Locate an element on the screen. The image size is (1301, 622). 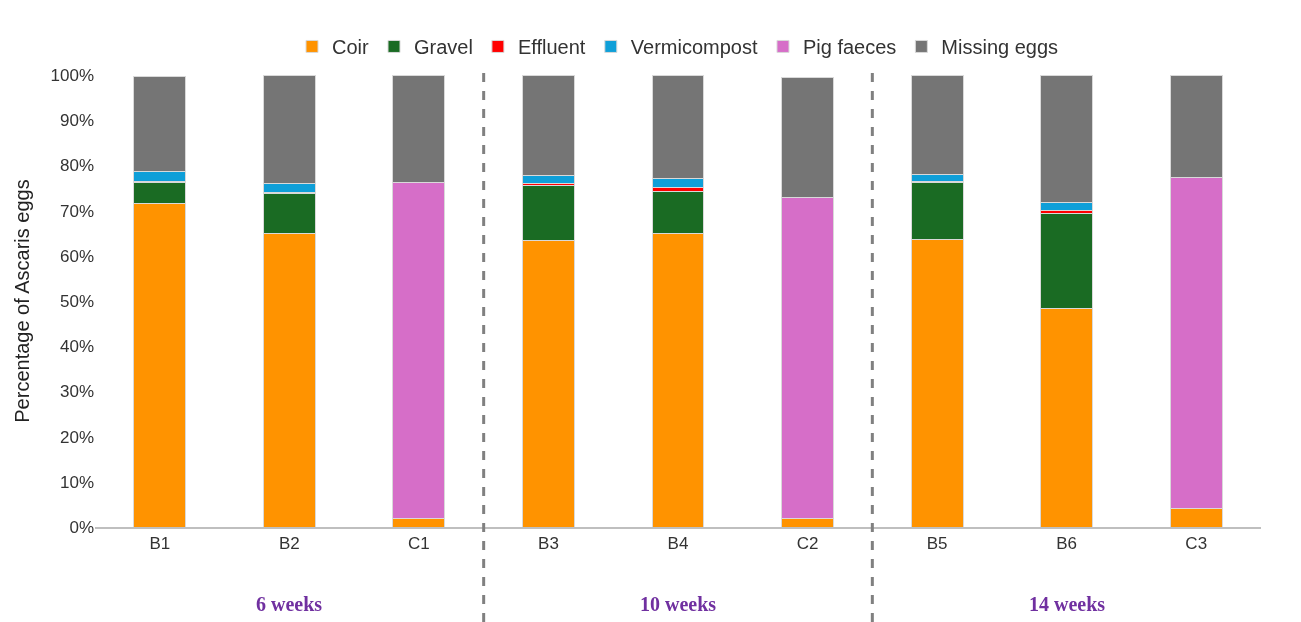
y-tick-label: 80% is located at coordinates (76, 166).